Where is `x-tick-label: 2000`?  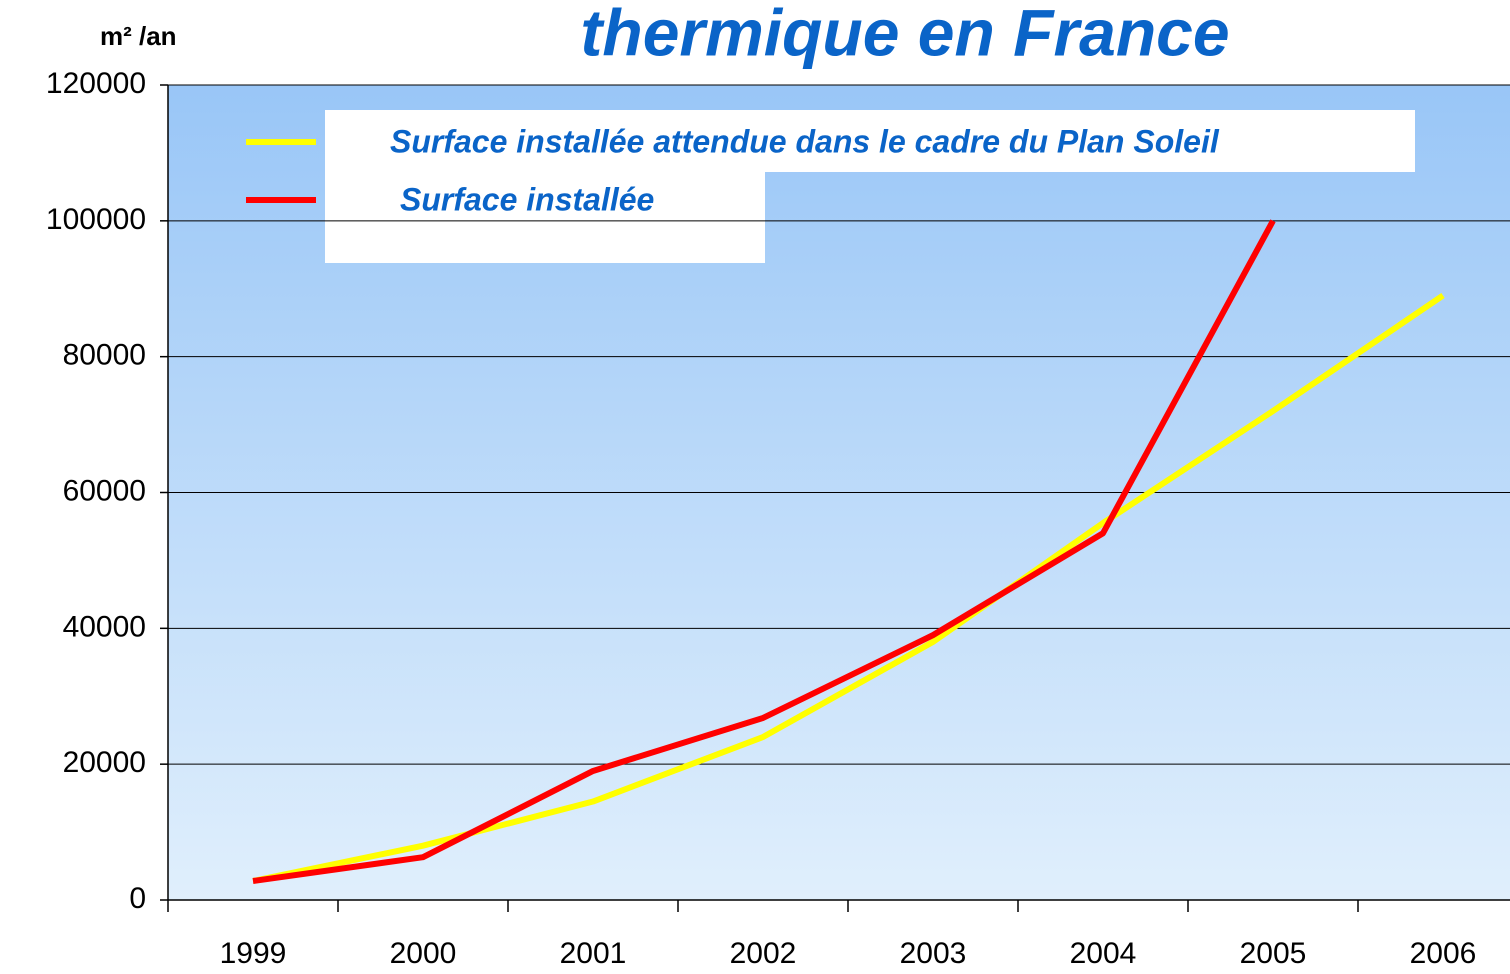 x-tick-label: 2000 is located at coordinates (423, 953).